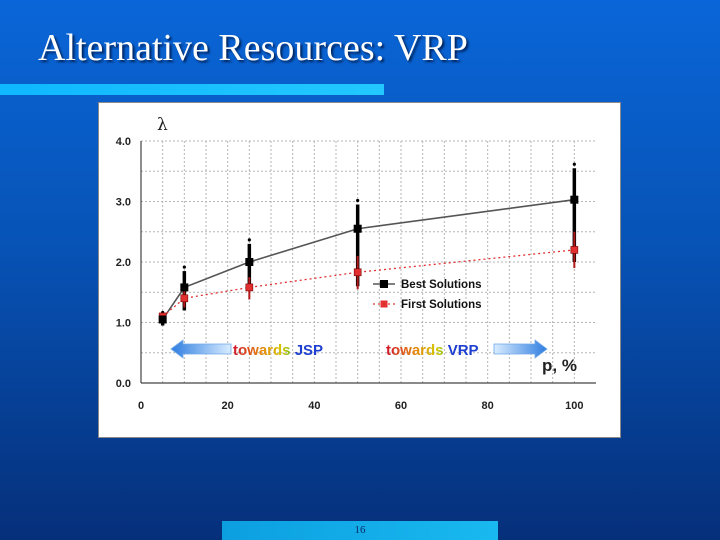  What do you see at coordinates (384, 304) in the screenshot?
I see `legend-first-marker` at bounding box center [384, 304].